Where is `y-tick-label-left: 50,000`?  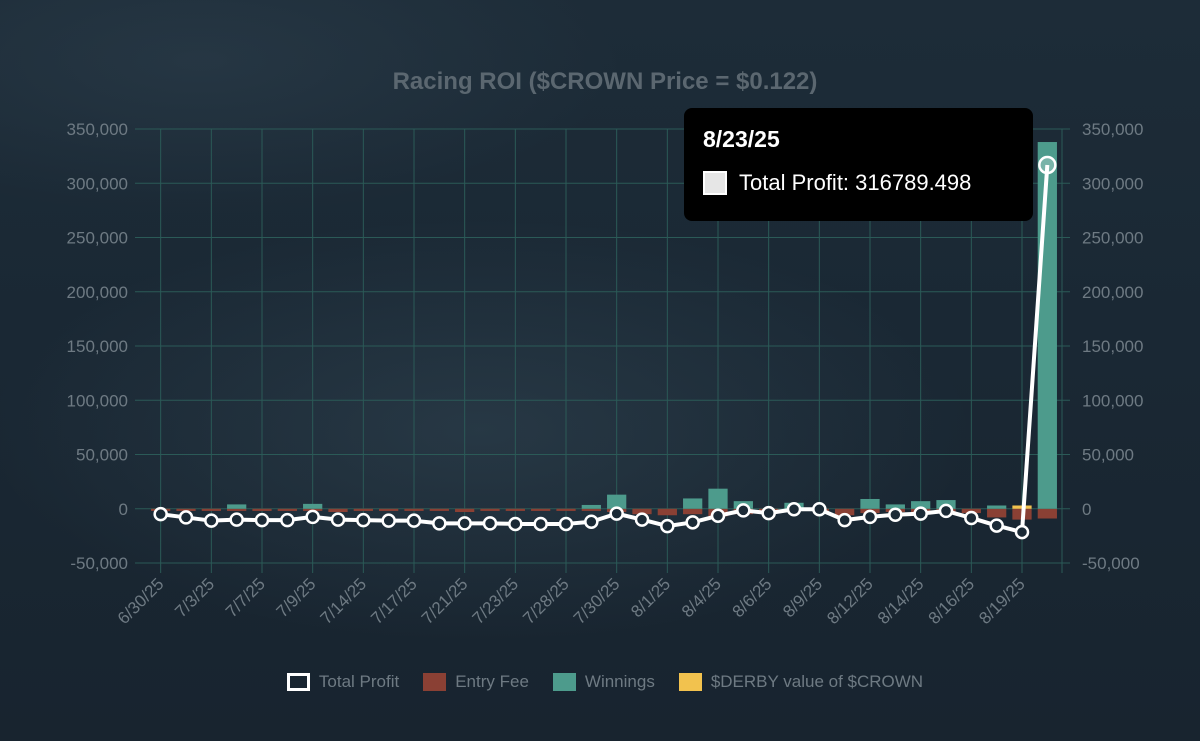 y-tick-label-left: 50,000 is located at coordinates (102, 455).